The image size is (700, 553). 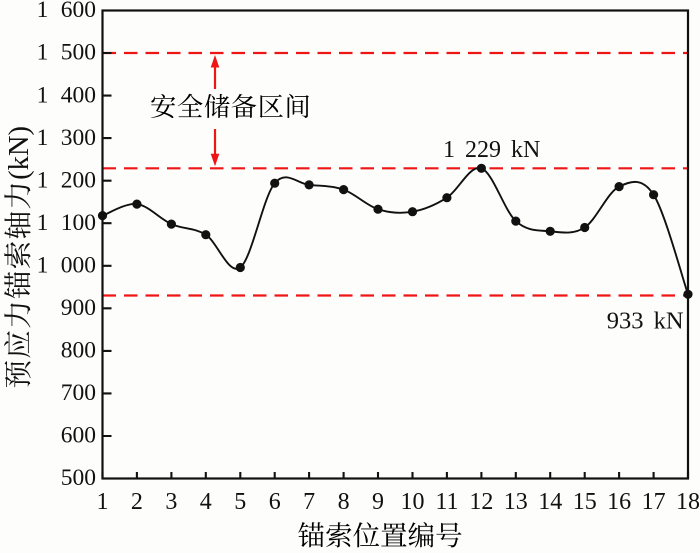 I want to click on svg-text: 15, so click(x=585, y=502).